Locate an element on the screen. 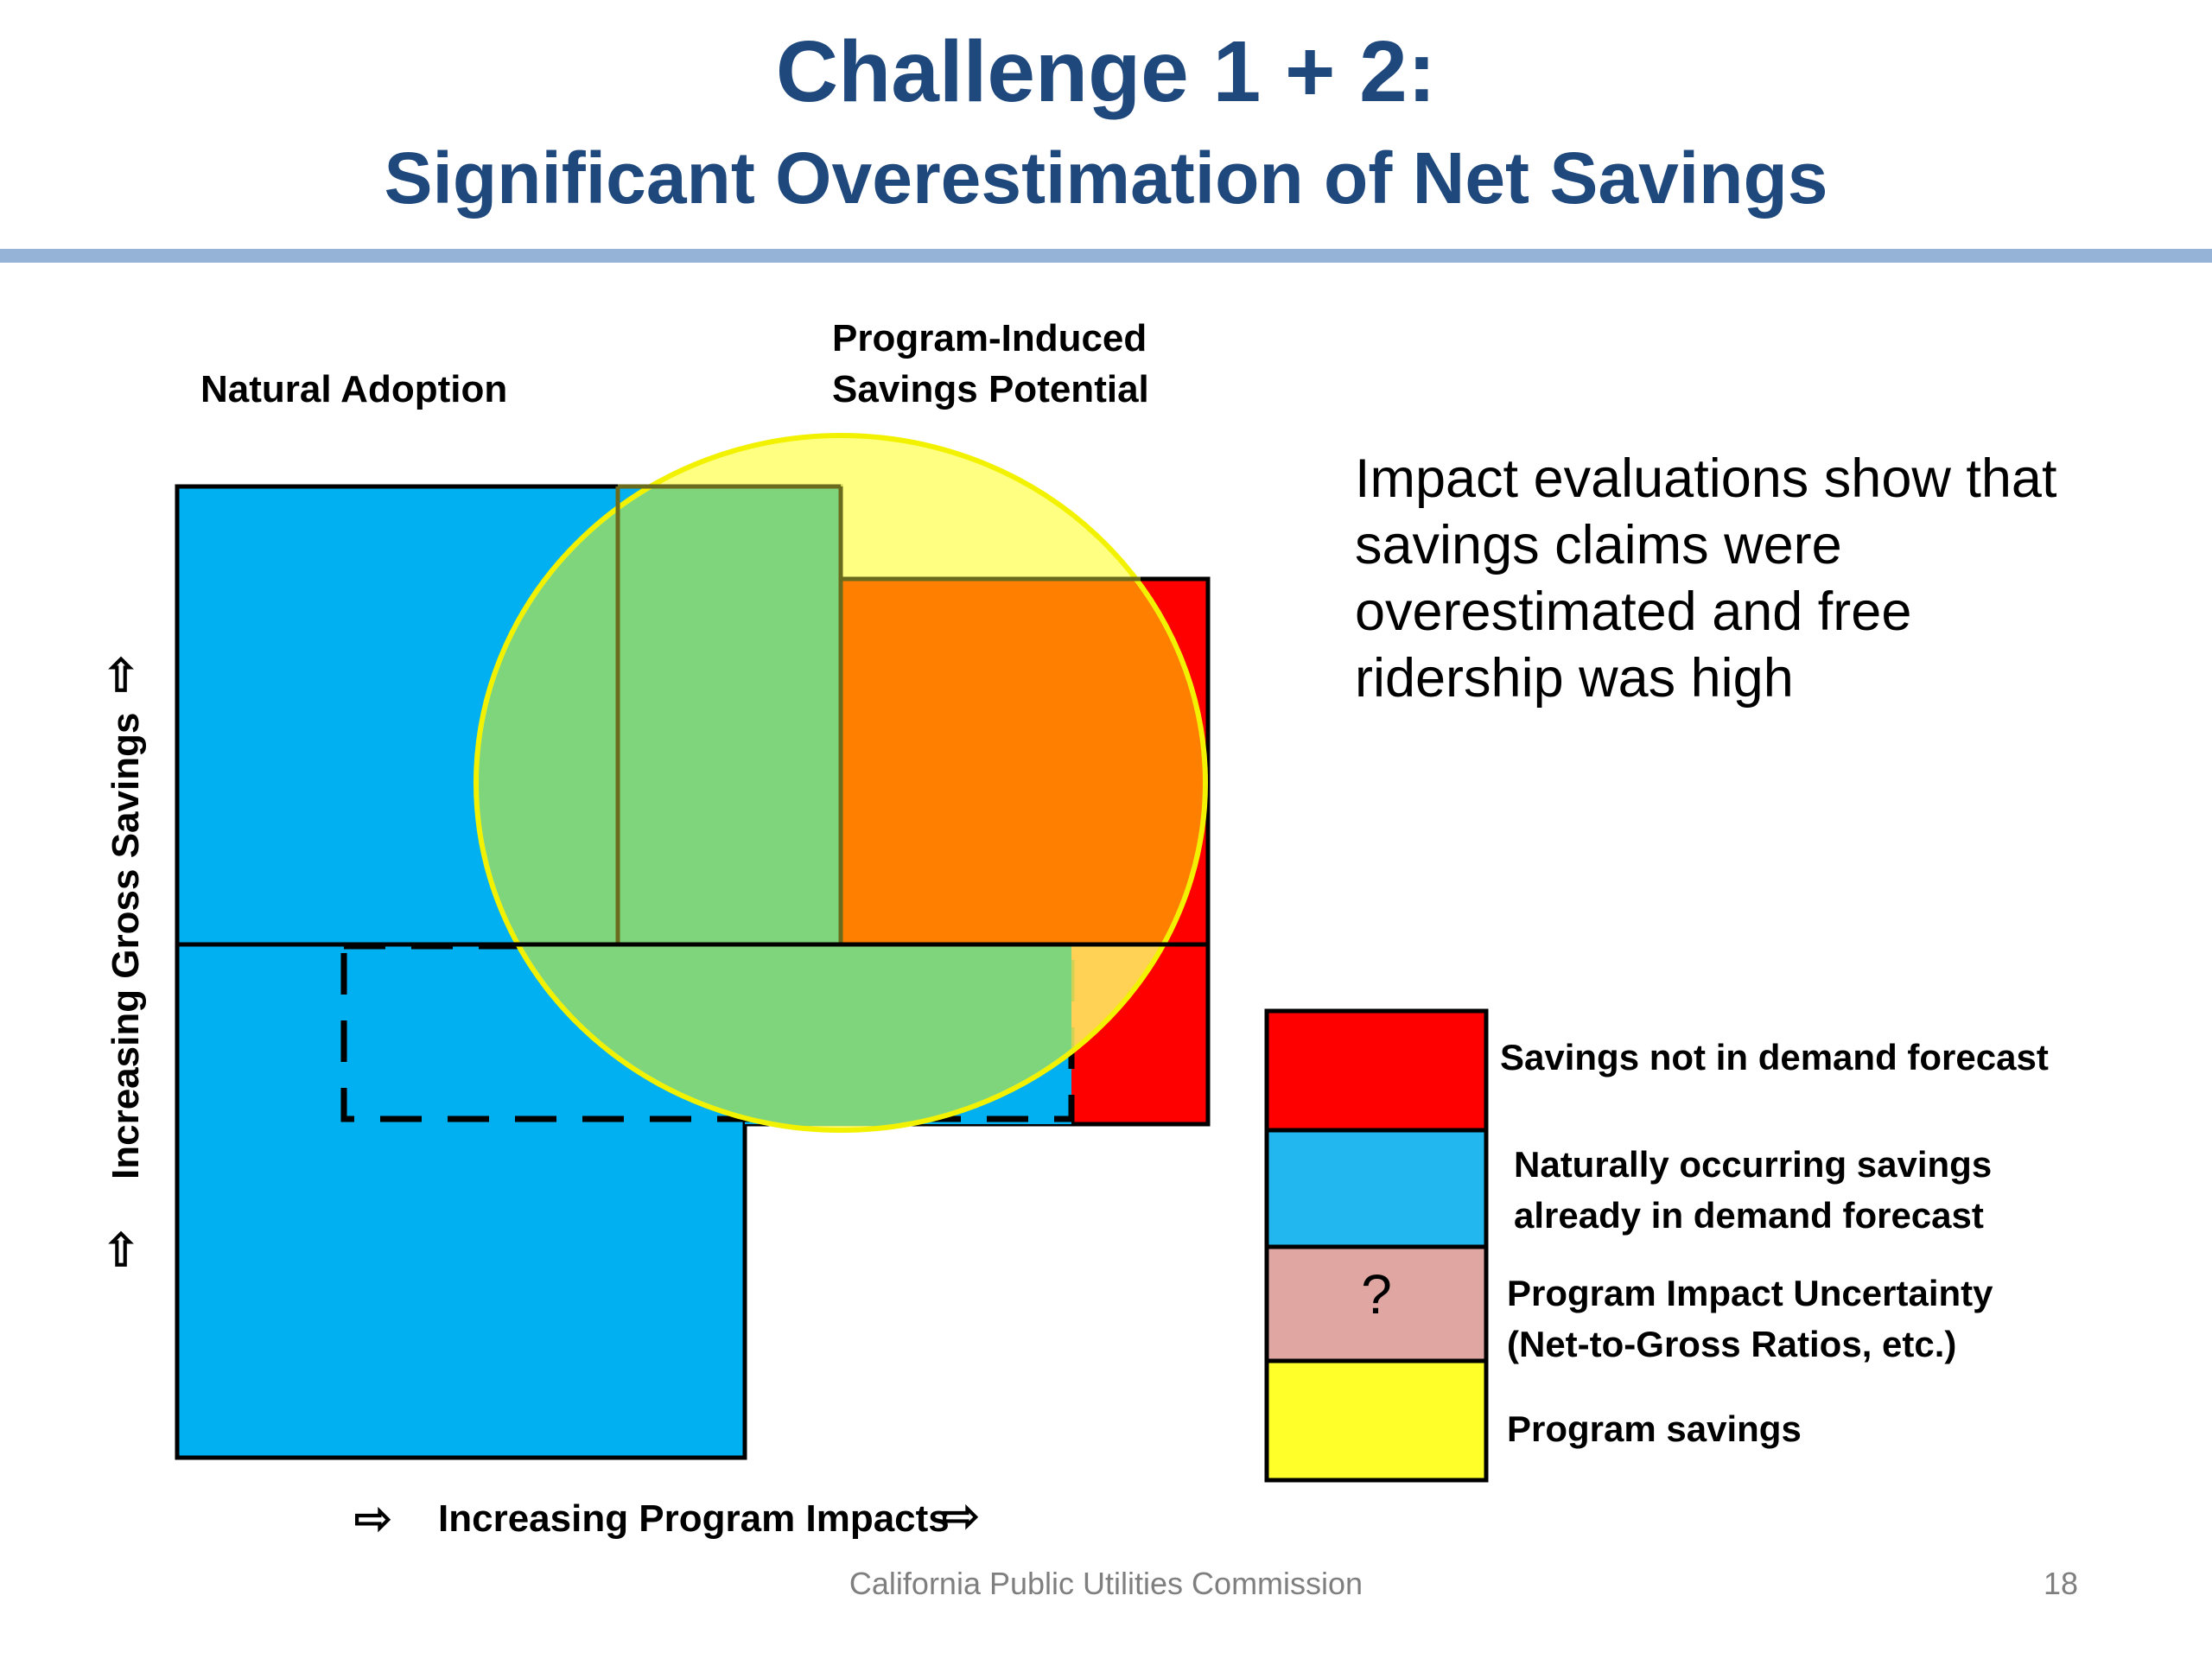 This screenshot has height=1659, width=2212. legend-swatch-pink is located at coordinates (1376, 1303).